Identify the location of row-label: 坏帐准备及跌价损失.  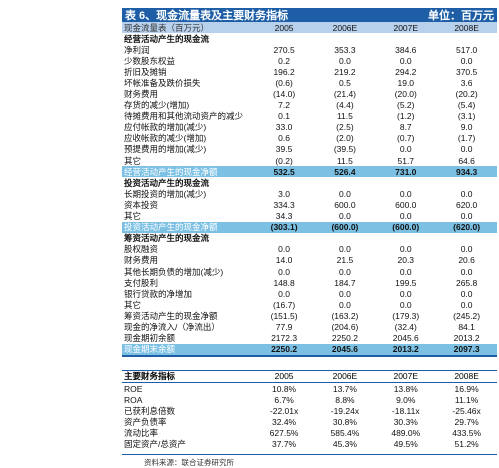
(162, 82).